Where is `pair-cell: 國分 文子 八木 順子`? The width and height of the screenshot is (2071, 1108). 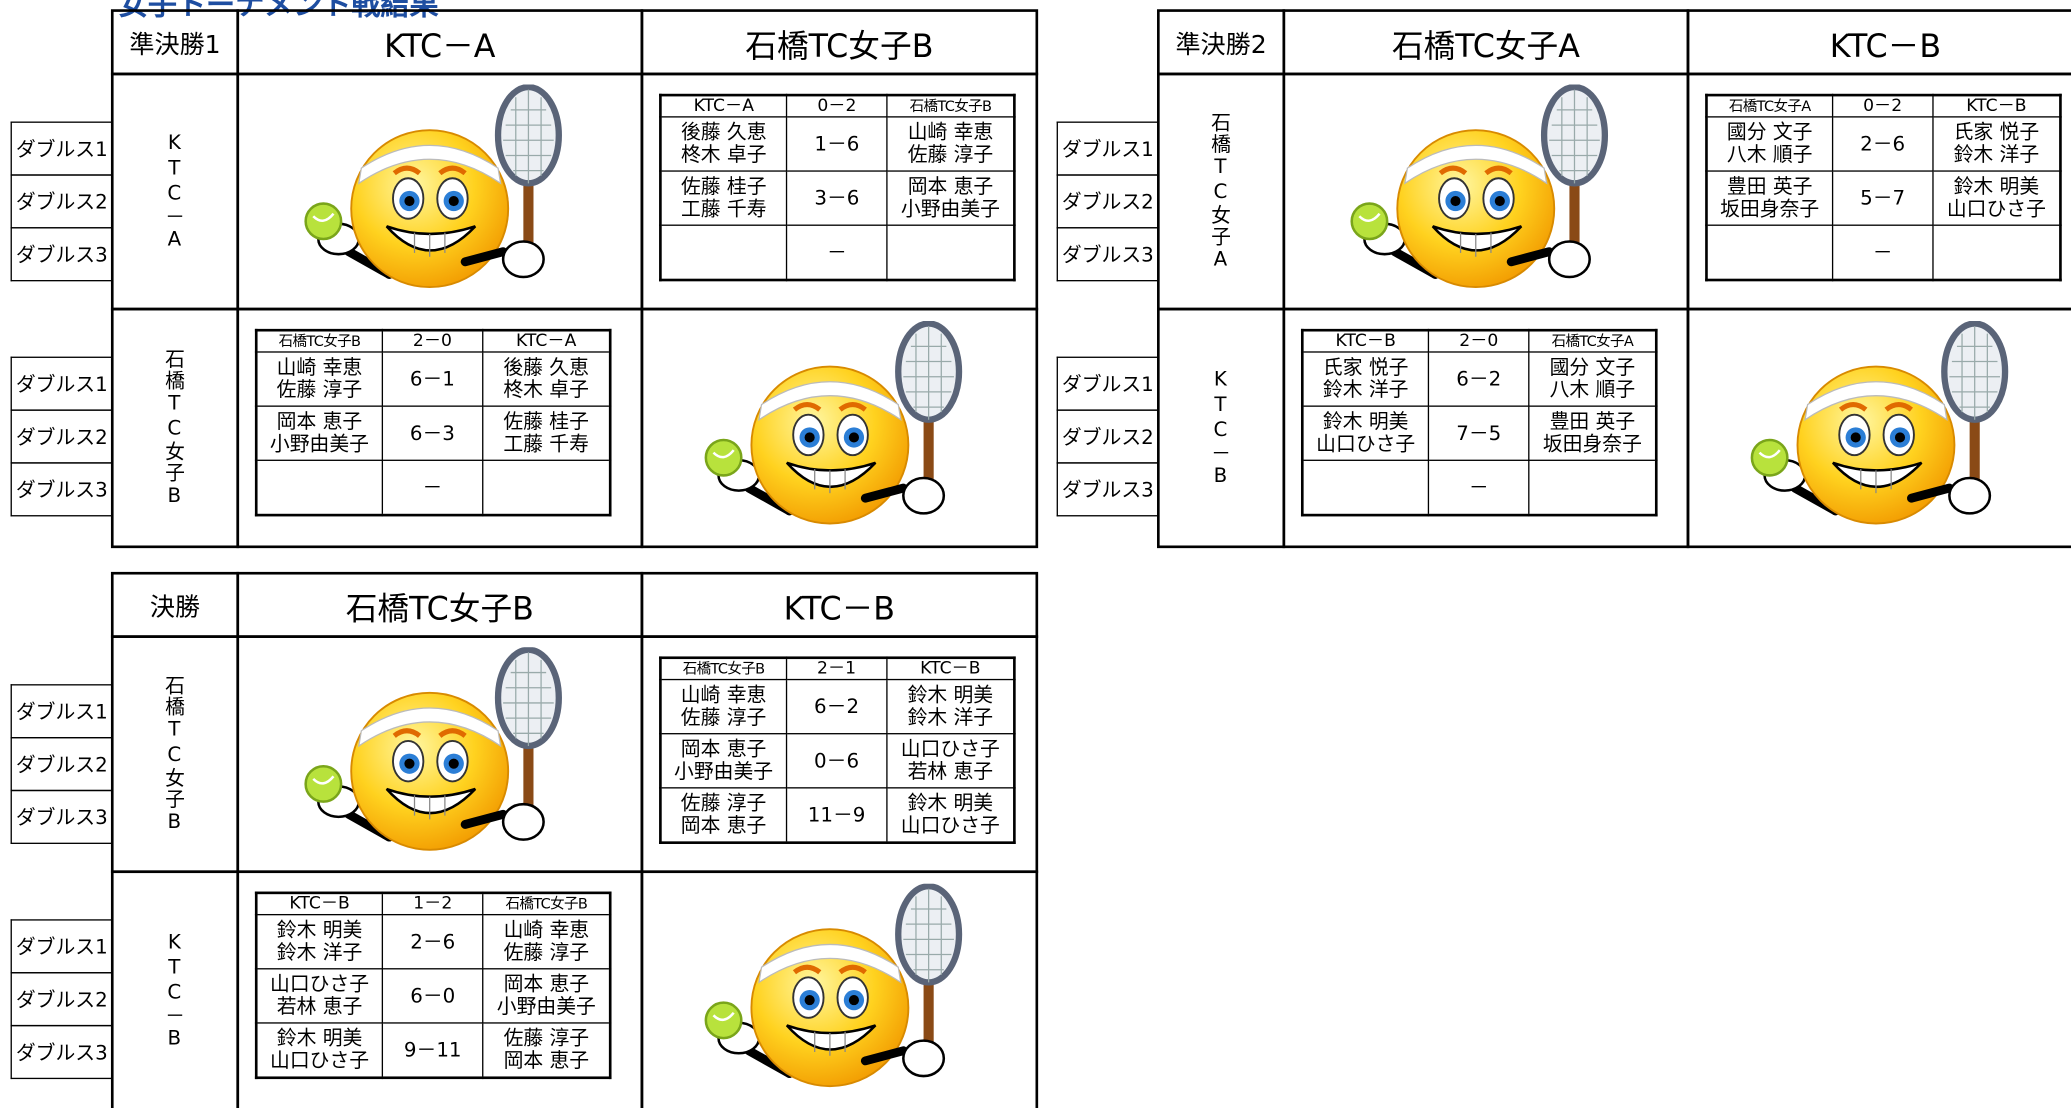 pair-cell: 國分 文子 八木 順子 is located at coordinates (1769, 144).